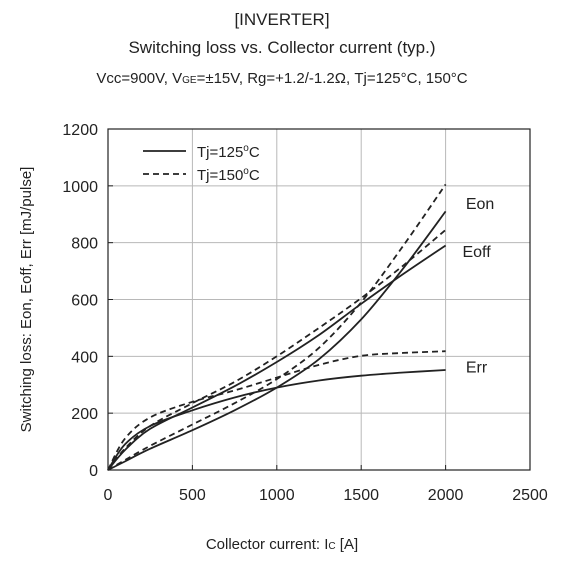  I want to click on y-tick-label: 1200, so click(80, 130).